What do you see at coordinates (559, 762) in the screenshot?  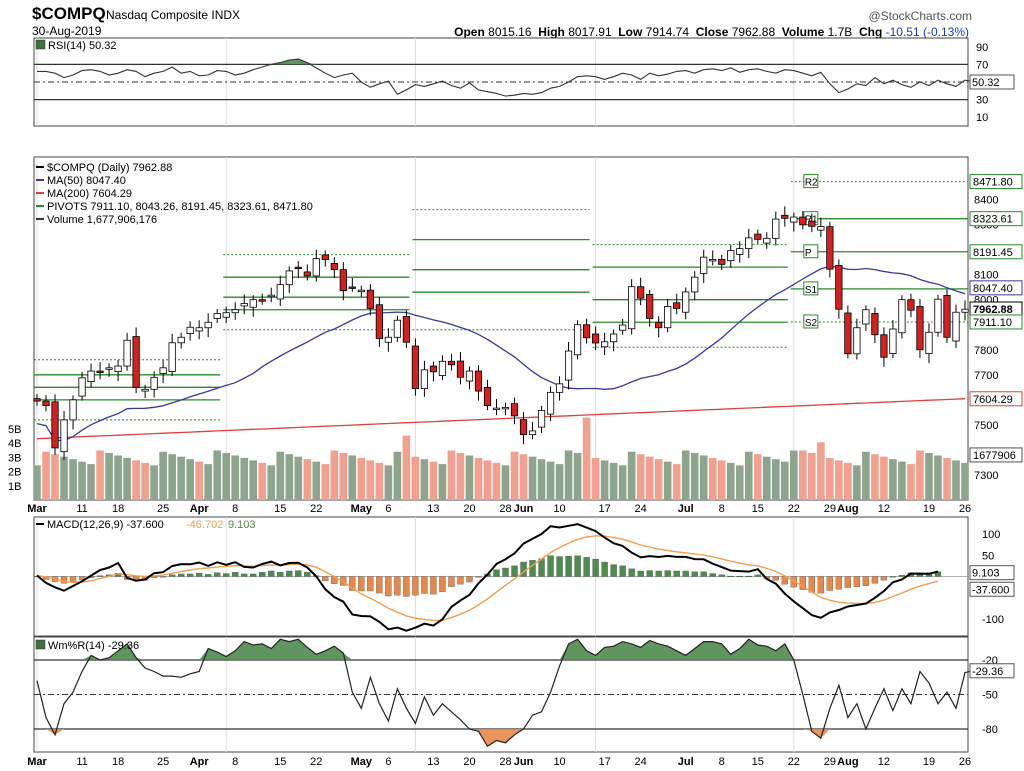 I see `bottom-x-axis-label: 10` at bounding box center [559, 762].